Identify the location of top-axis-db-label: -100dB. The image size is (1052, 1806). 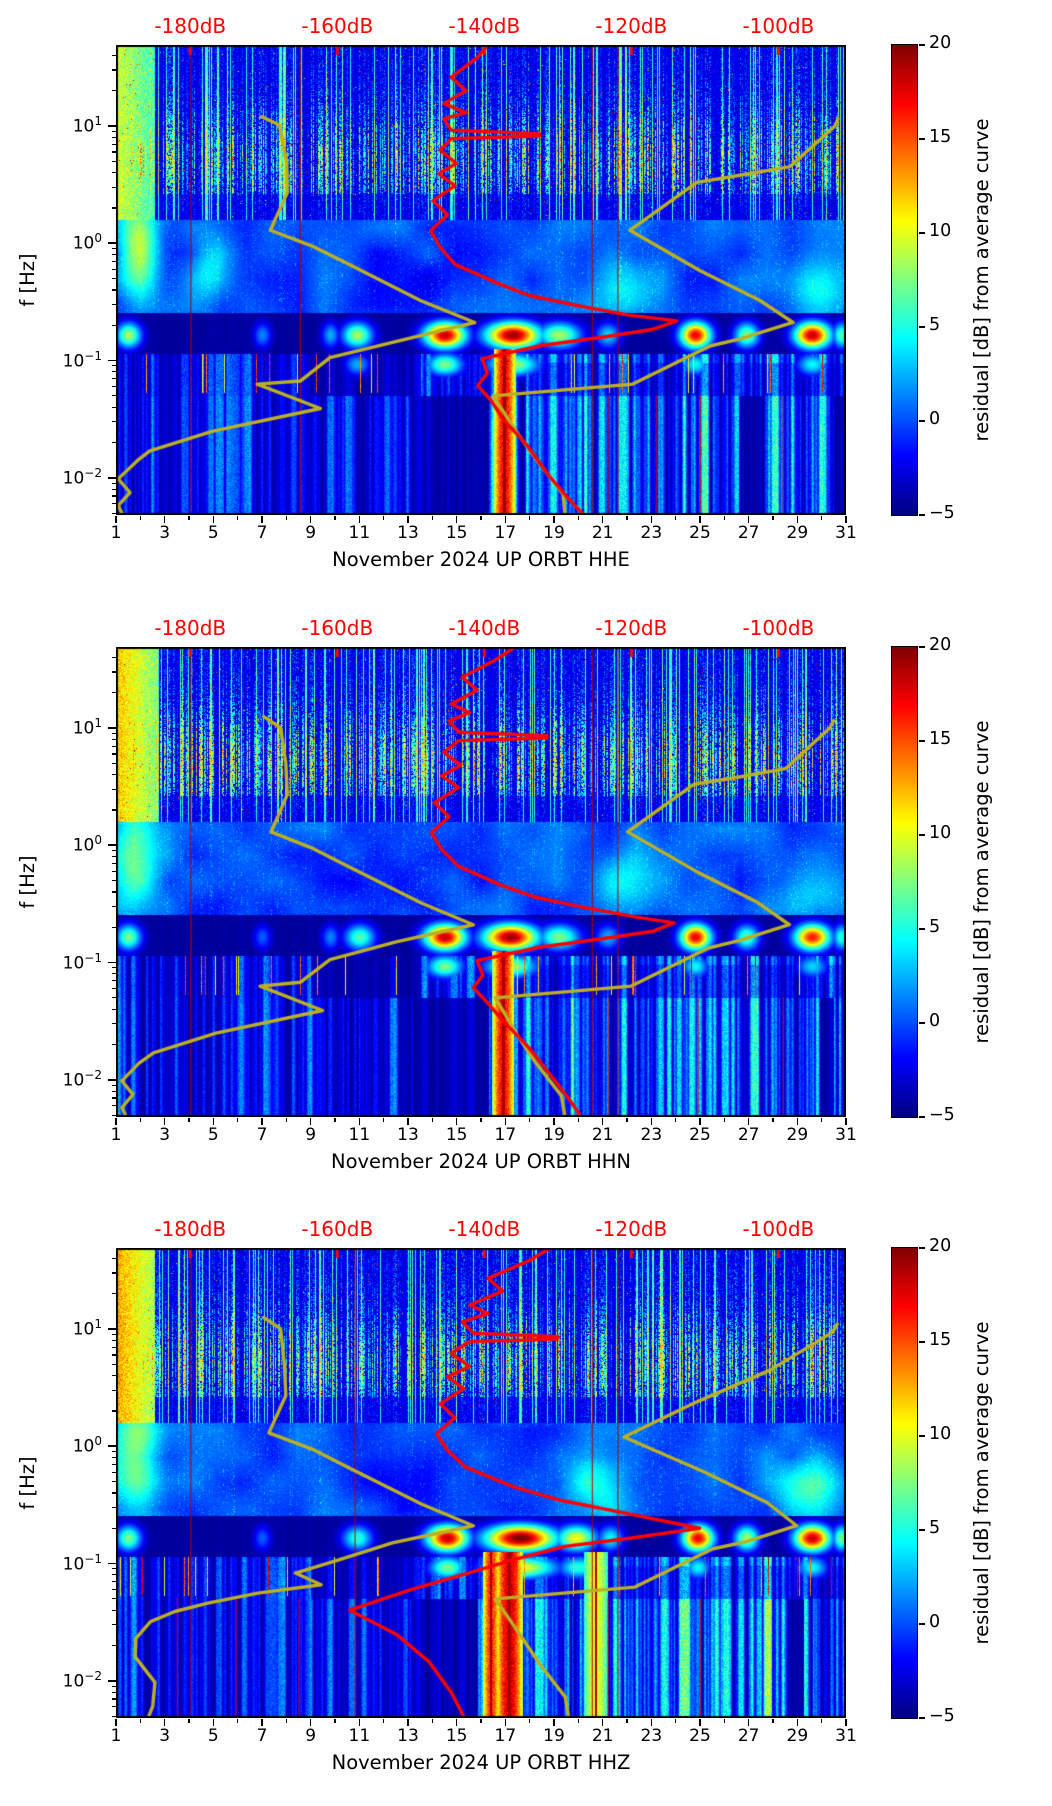
(778, 628).